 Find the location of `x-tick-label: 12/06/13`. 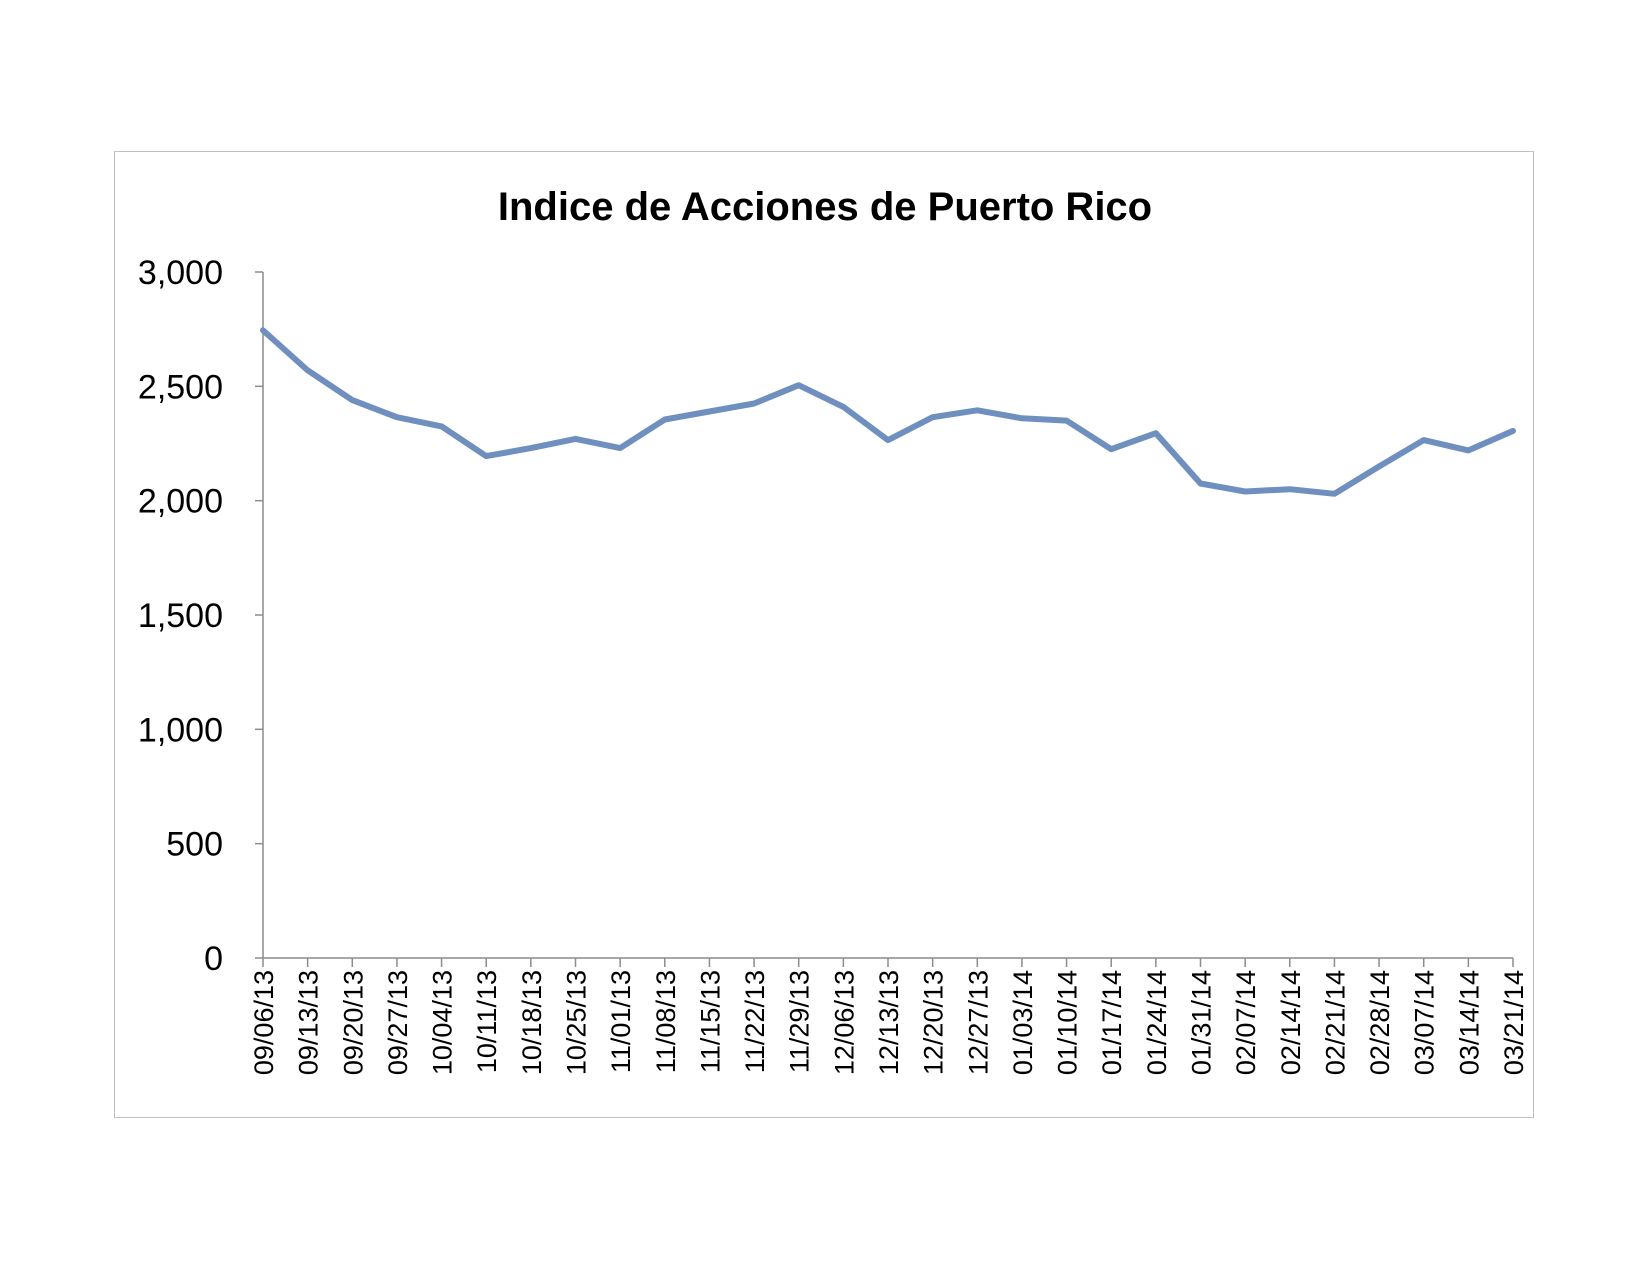

x-tick-label: 12/06/13 is located at coordinates (844, 1022).